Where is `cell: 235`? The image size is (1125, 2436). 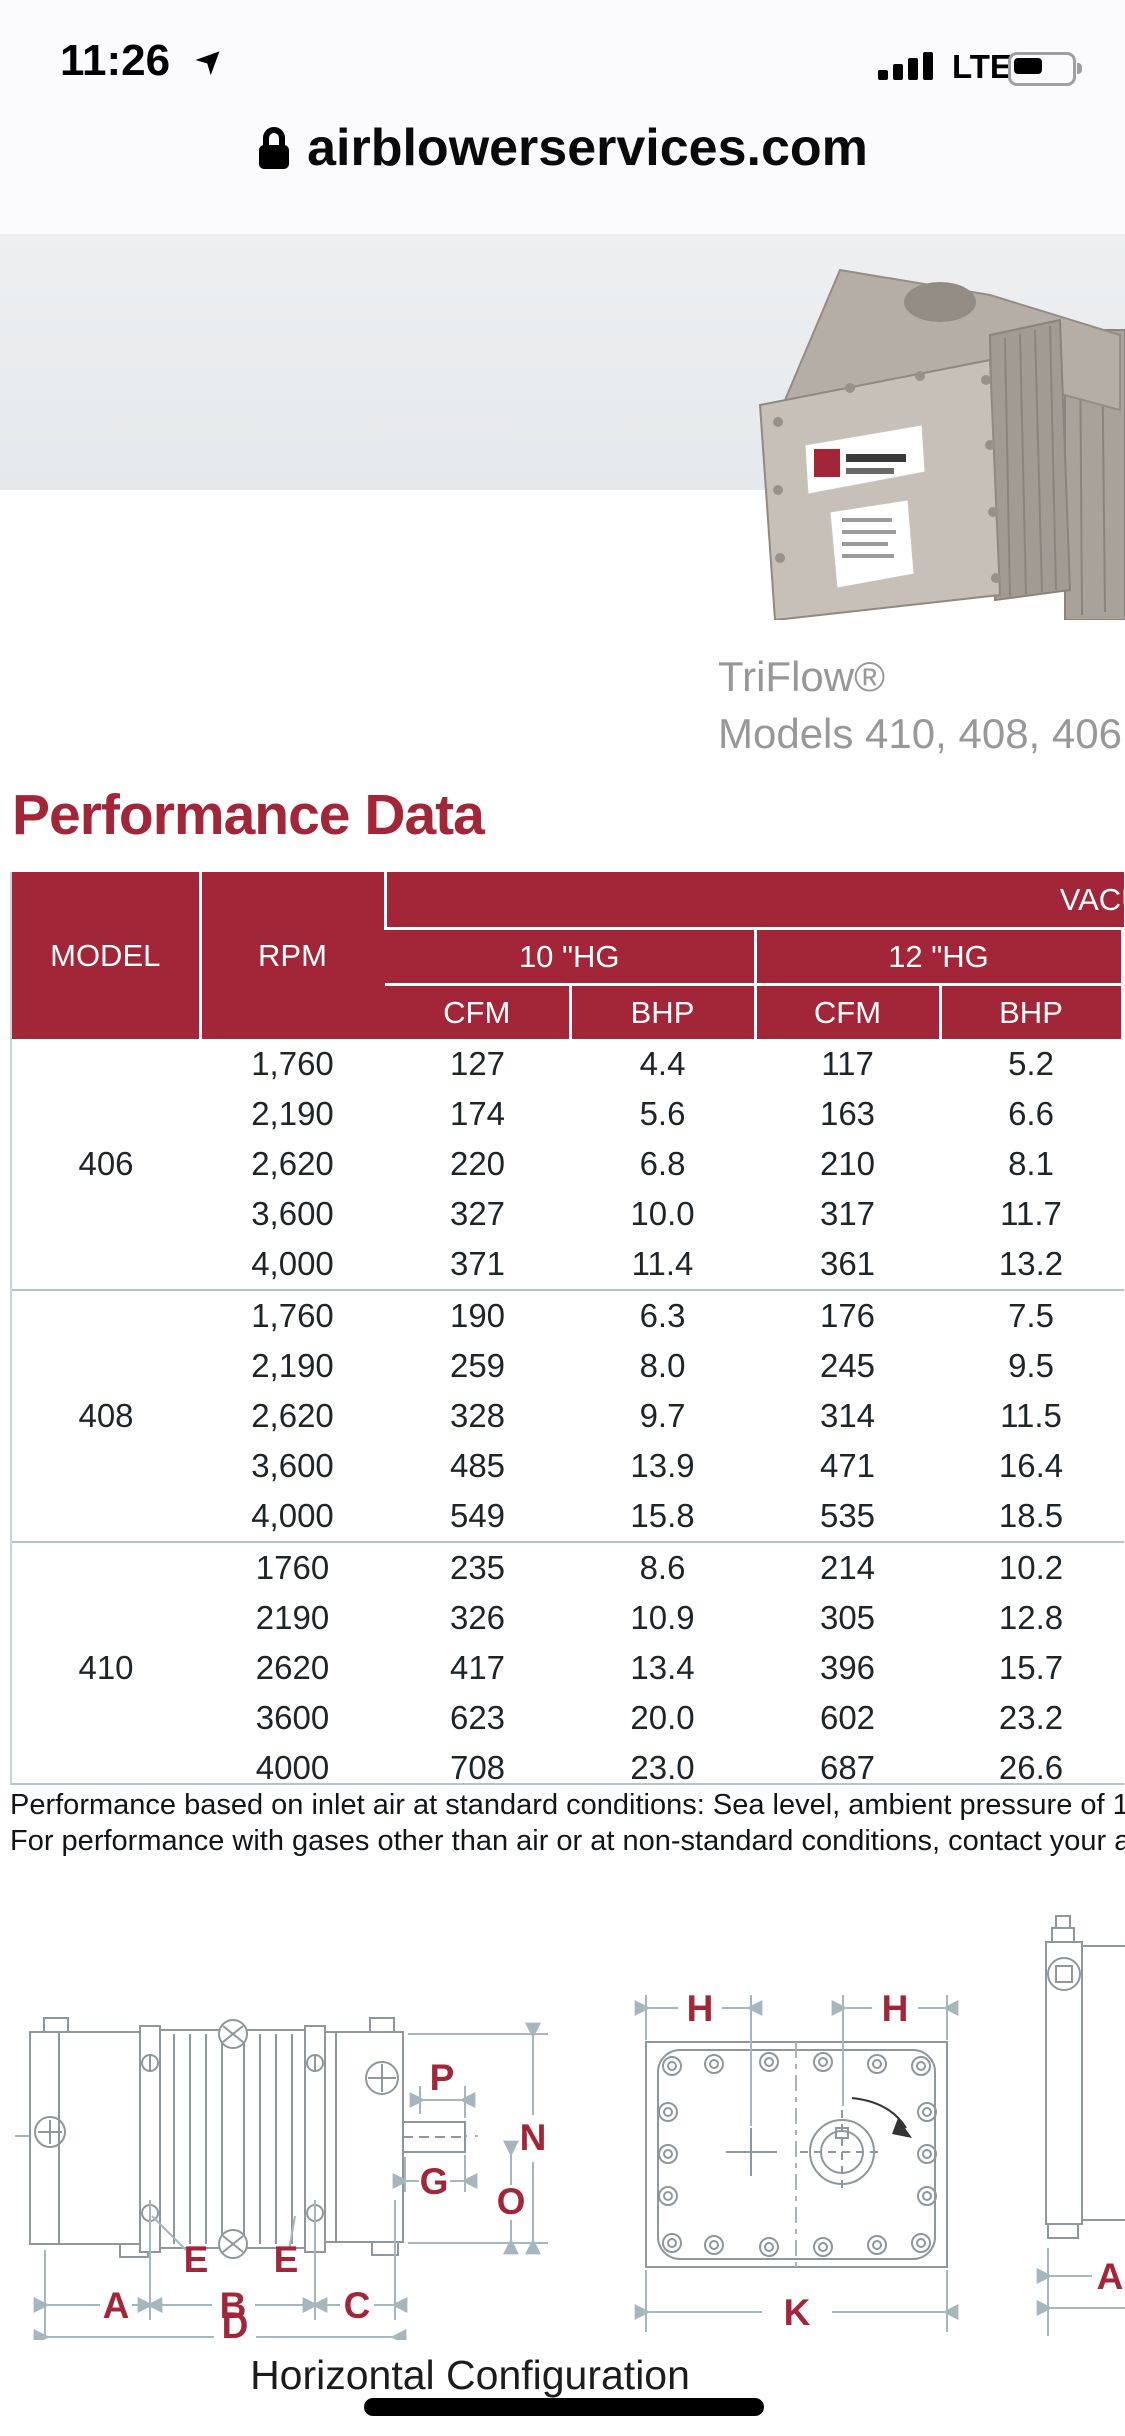
cell: 235 is located at coordinates (477, 1567).